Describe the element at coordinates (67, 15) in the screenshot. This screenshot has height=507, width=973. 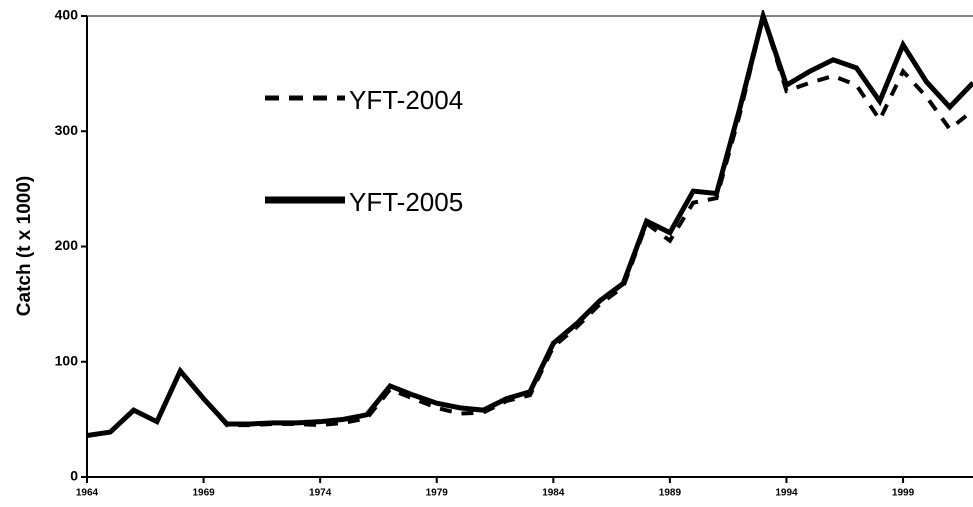
I see `y-tick-label: 400` at that location.